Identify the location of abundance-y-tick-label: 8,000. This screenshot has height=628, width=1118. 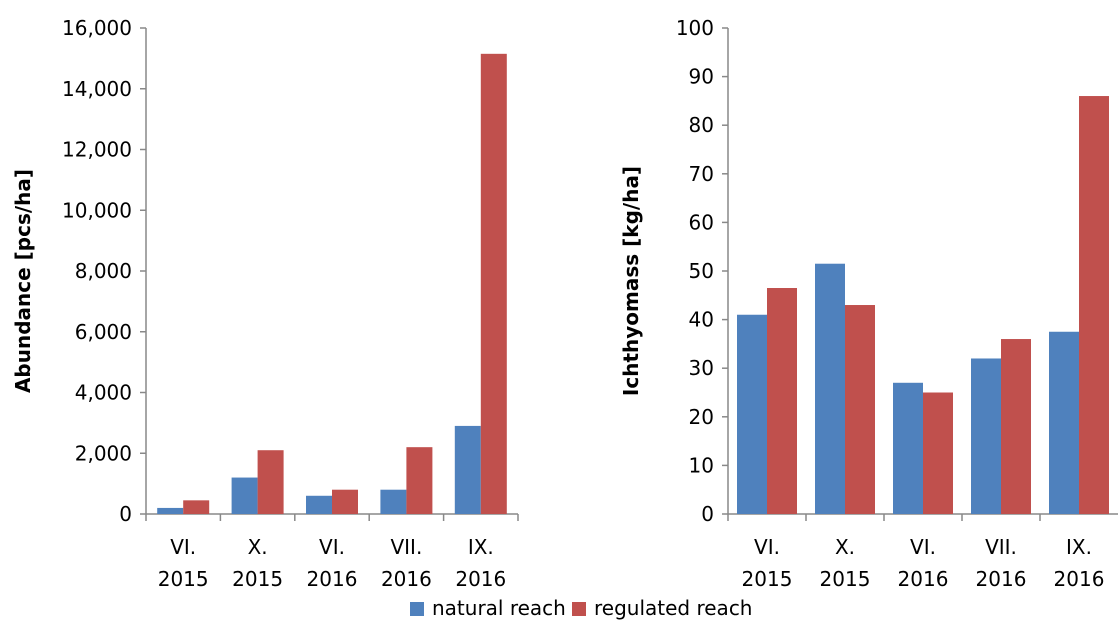
(103, 271).